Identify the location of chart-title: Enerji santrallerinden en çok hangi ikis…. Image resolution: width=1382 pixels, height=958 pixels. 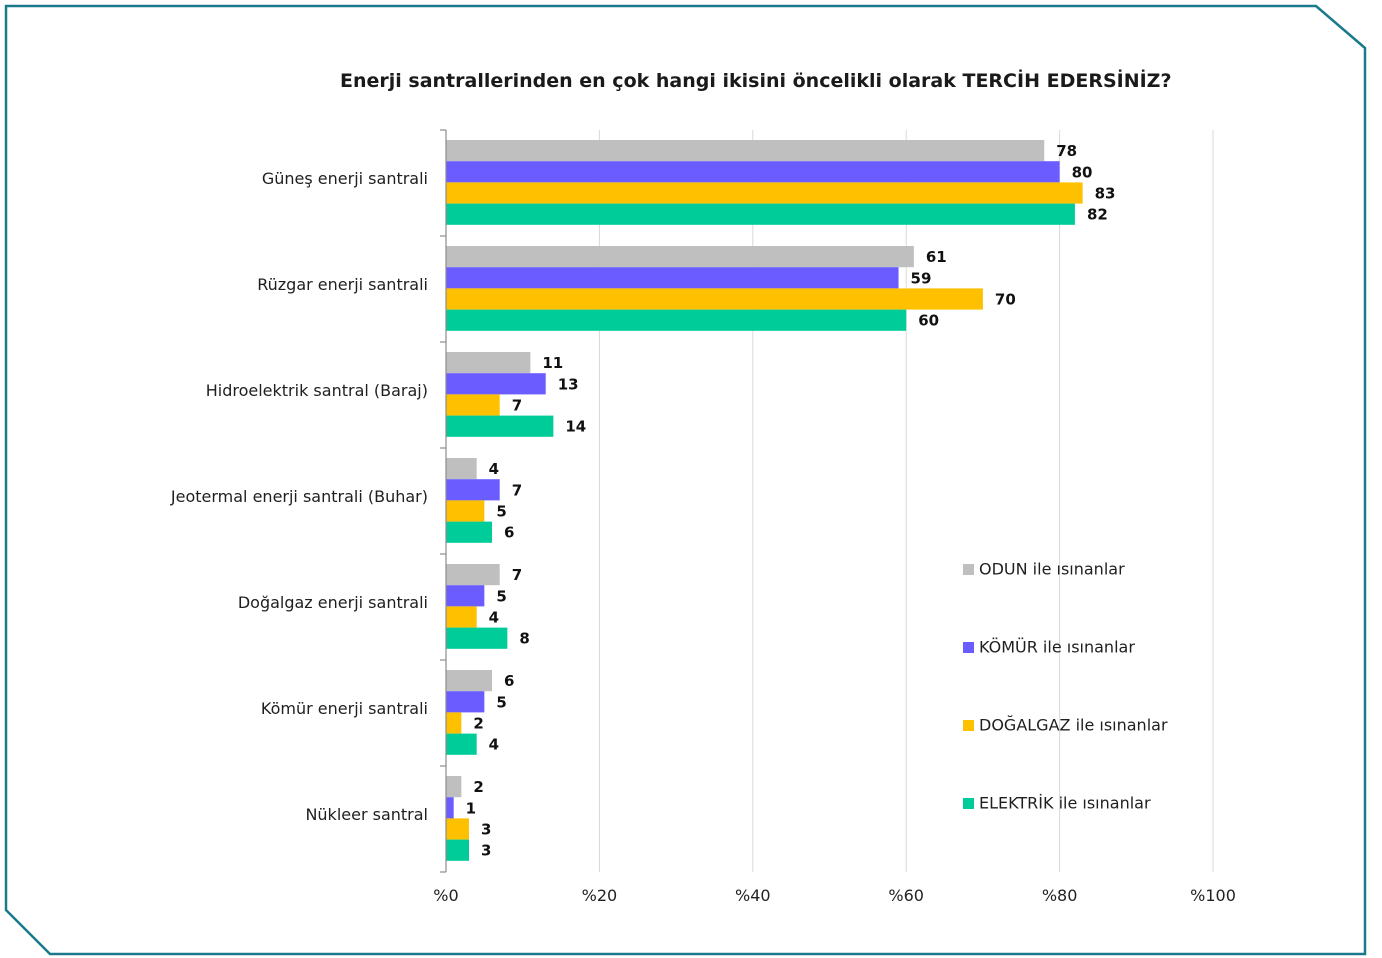
(780, 81).